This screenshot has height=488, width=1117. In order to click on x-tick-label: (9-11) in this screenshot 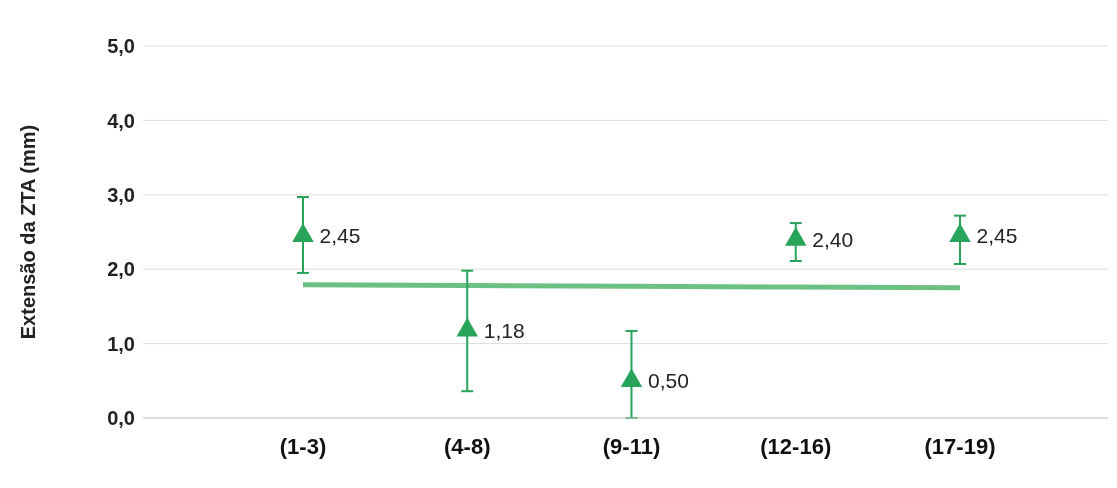, I will do `click(631, 446)`.